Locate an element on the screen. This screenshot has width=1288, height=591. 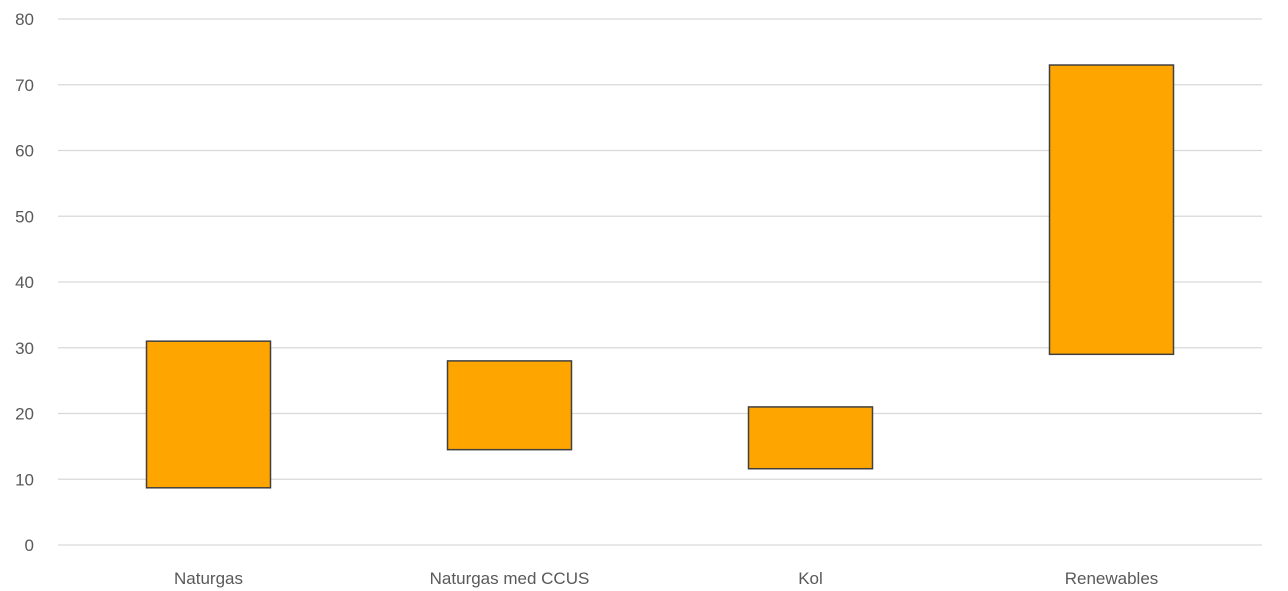
range-bar-kol is located at coordinates (810, 438).